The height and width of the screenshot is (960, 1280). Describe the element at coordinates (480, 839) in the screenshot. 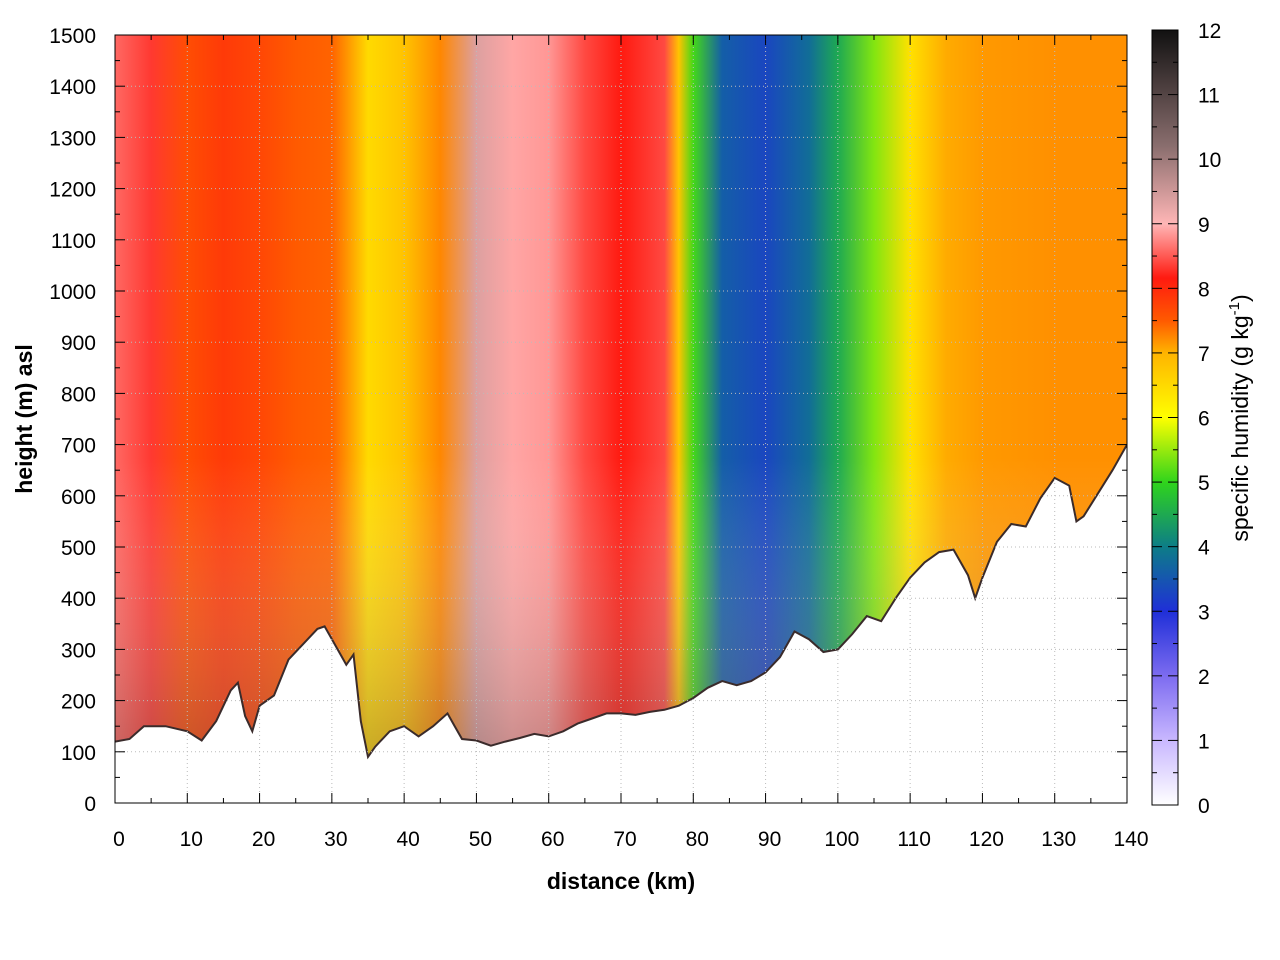

I see `x-tick-label: 50` at that location.